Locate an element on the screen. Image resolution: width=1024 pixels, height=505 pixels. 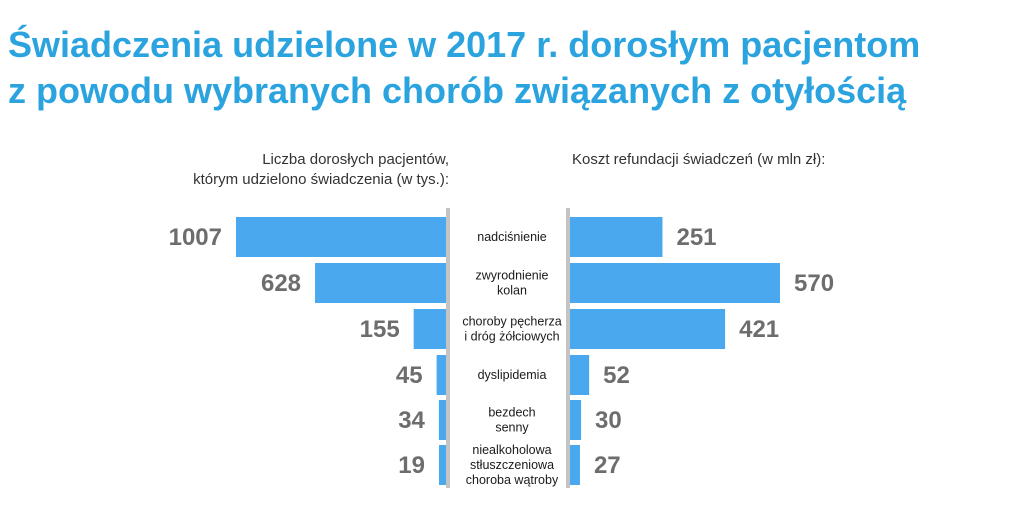
category-label: bezdech is located at coordinates (511, 413).